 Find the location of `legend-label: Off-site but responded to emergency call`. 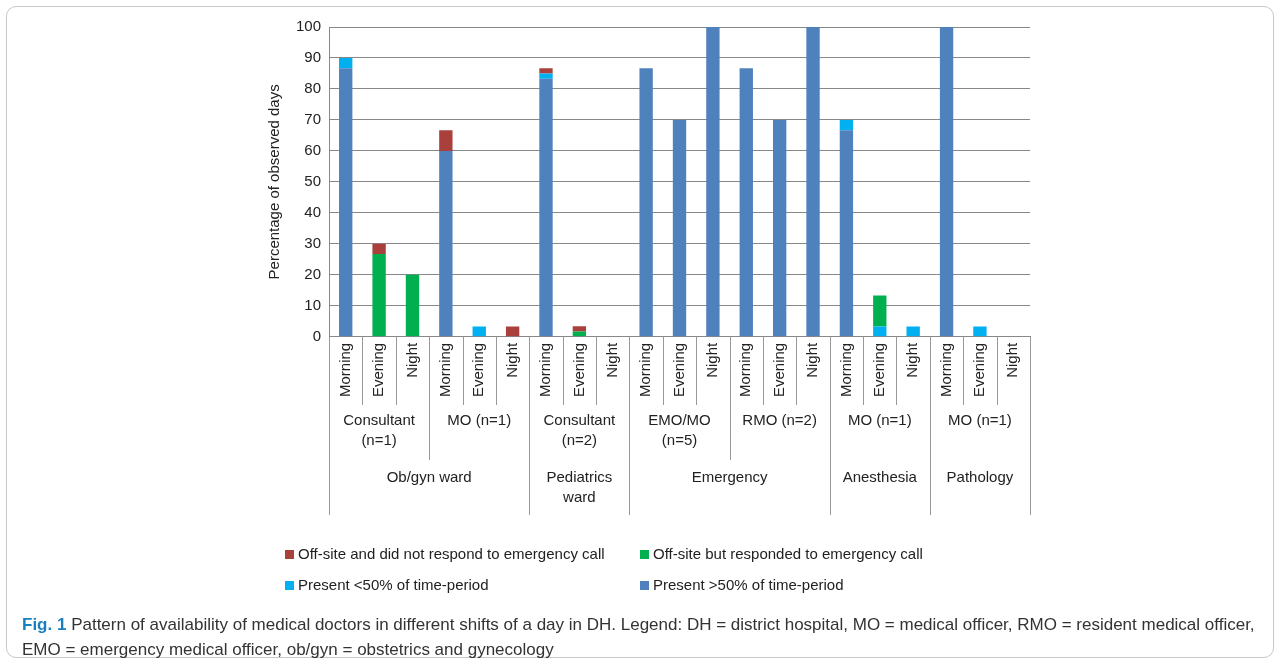

legend-label: Off-site but responded to emergency call is located at coordinates (788, 553).